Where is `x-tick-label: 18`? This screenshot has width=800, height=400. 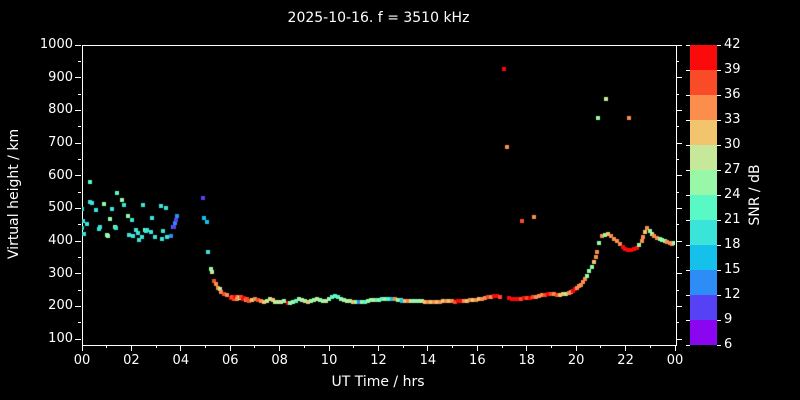
x-tick-label: 18 is located at coordinates (527, 360).